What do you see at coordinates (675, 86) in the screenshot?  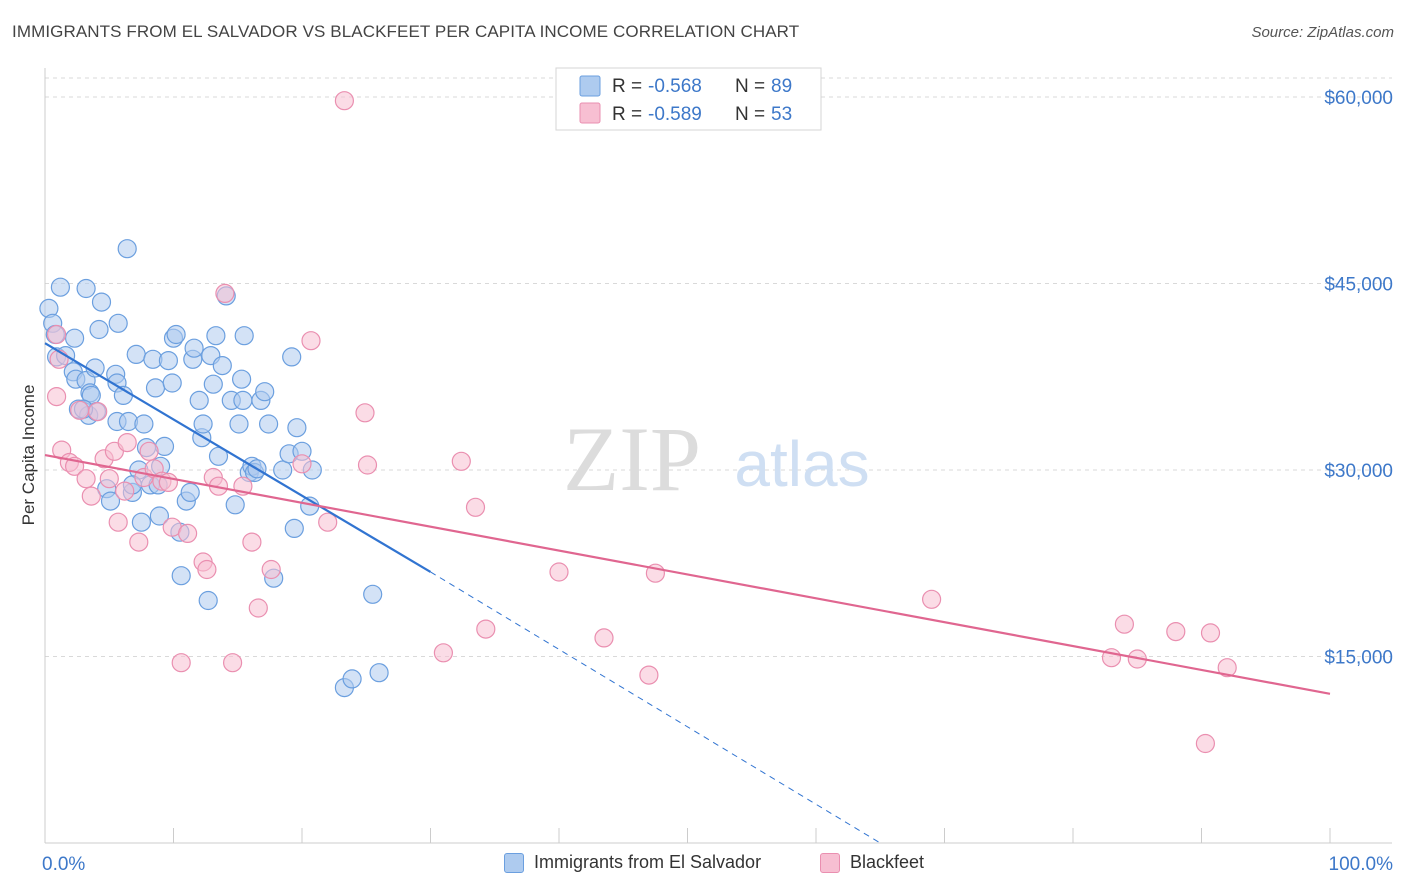 I see `legend-r-value-1: -0.568` at bounding box center [675, 86].